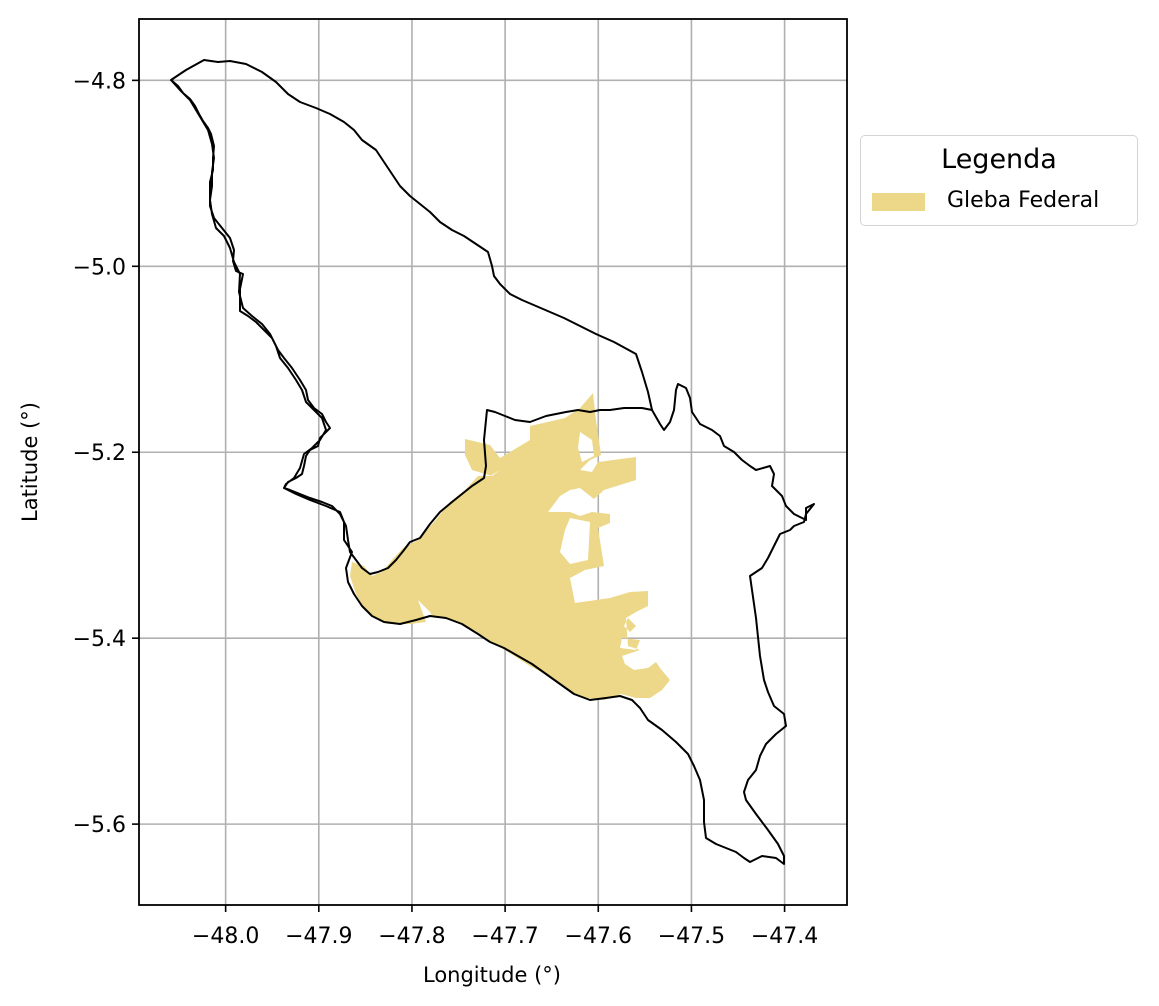  I want to click on x-axis-label: Longitude (°), so click(492, 975).